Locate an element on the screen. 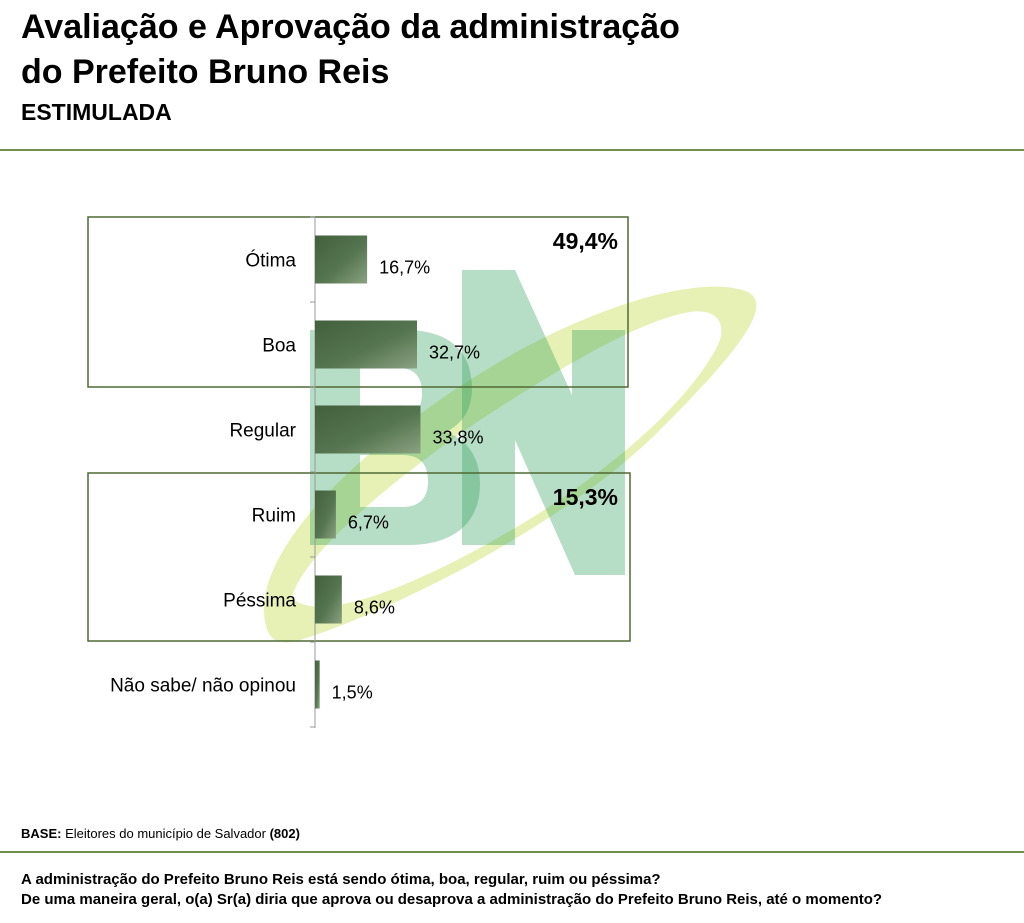 The height and width of the screenshot is (923, 1024). category-label: Ótima is located at coordinates (270, 261).